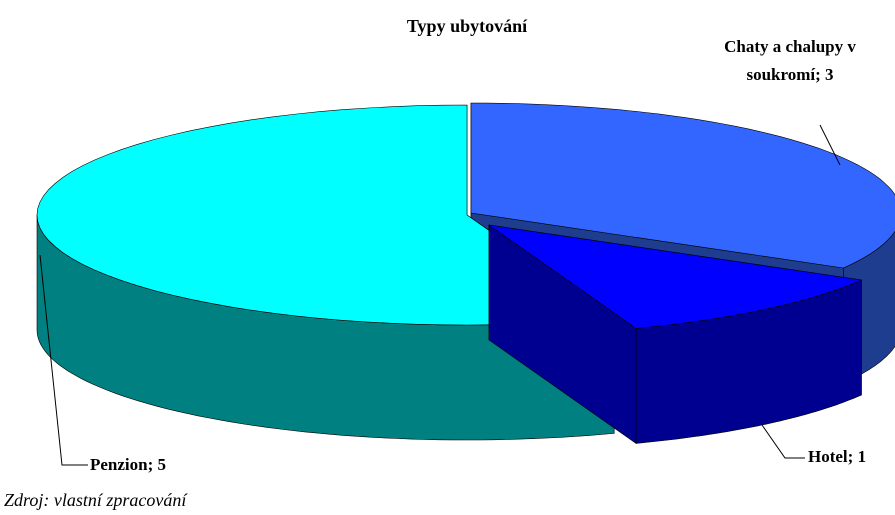 This screenshot has width=895, height=515. What do you see at coordinates (96, 500) in the screenshot?
I see `source-note: Zdroj: vlastní zpracování` at bounding box center [96, 500].